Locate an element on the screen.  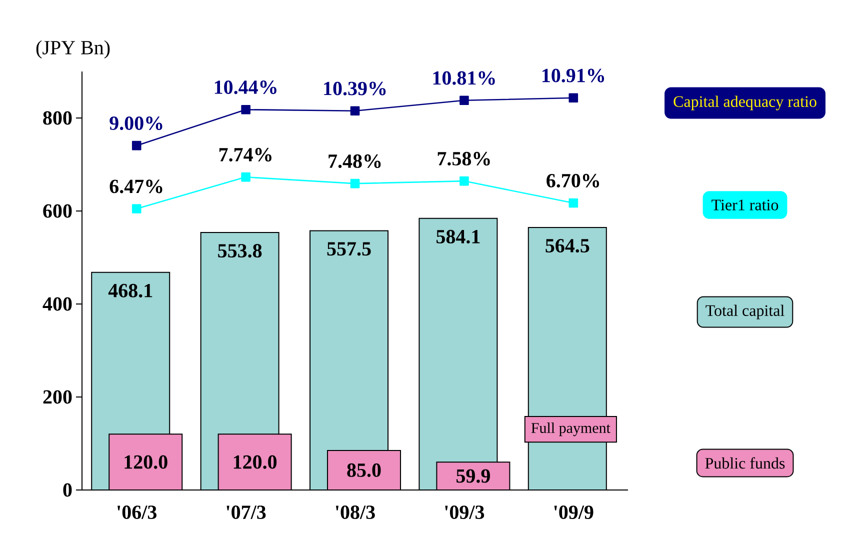
data-label: 10.39% is located at coordinates (355, 89).